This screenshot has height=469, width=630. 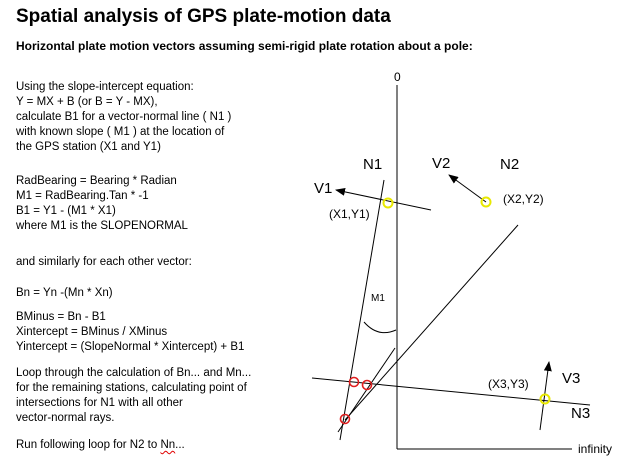 What do you see at coordinates (92, 332) in the screenshot?
I see `text-line: Xintercept = BMinus / XMinus` at bounding box center [92, 332].